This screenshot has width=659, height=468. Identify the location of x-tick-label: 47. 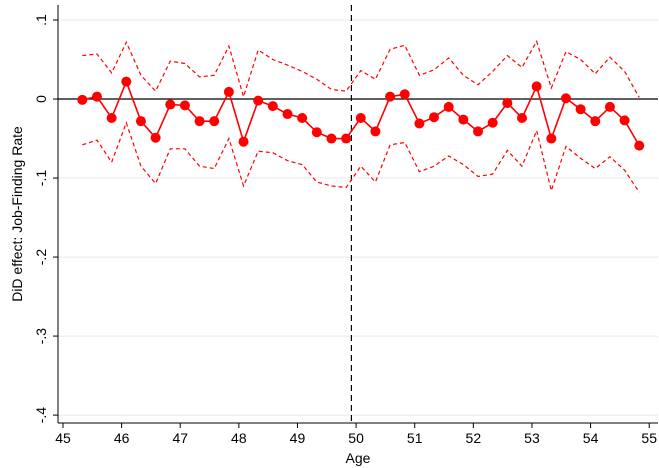
(180, 438).